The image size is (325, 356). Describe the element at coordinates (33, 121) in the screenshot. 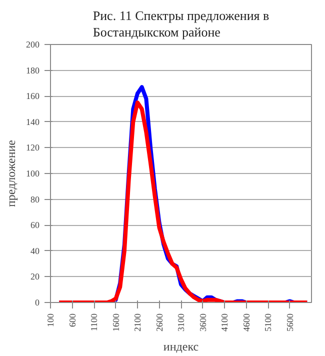

I see `y-tick-label: 140` at that location.